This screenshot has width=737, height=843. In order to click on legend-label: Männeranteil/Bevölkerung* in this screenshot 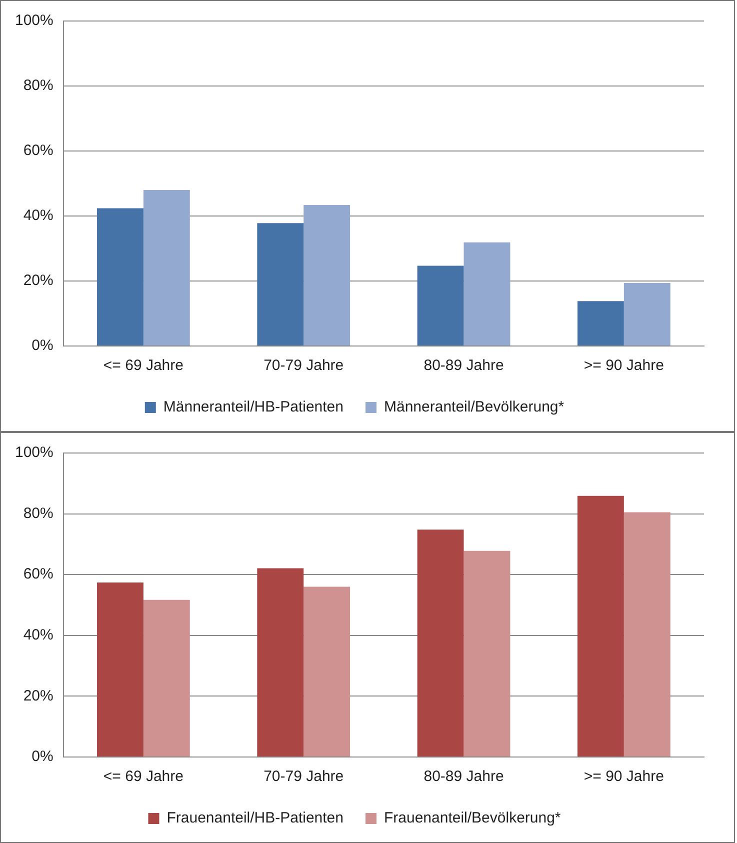, I will do `click(474, 407)`.